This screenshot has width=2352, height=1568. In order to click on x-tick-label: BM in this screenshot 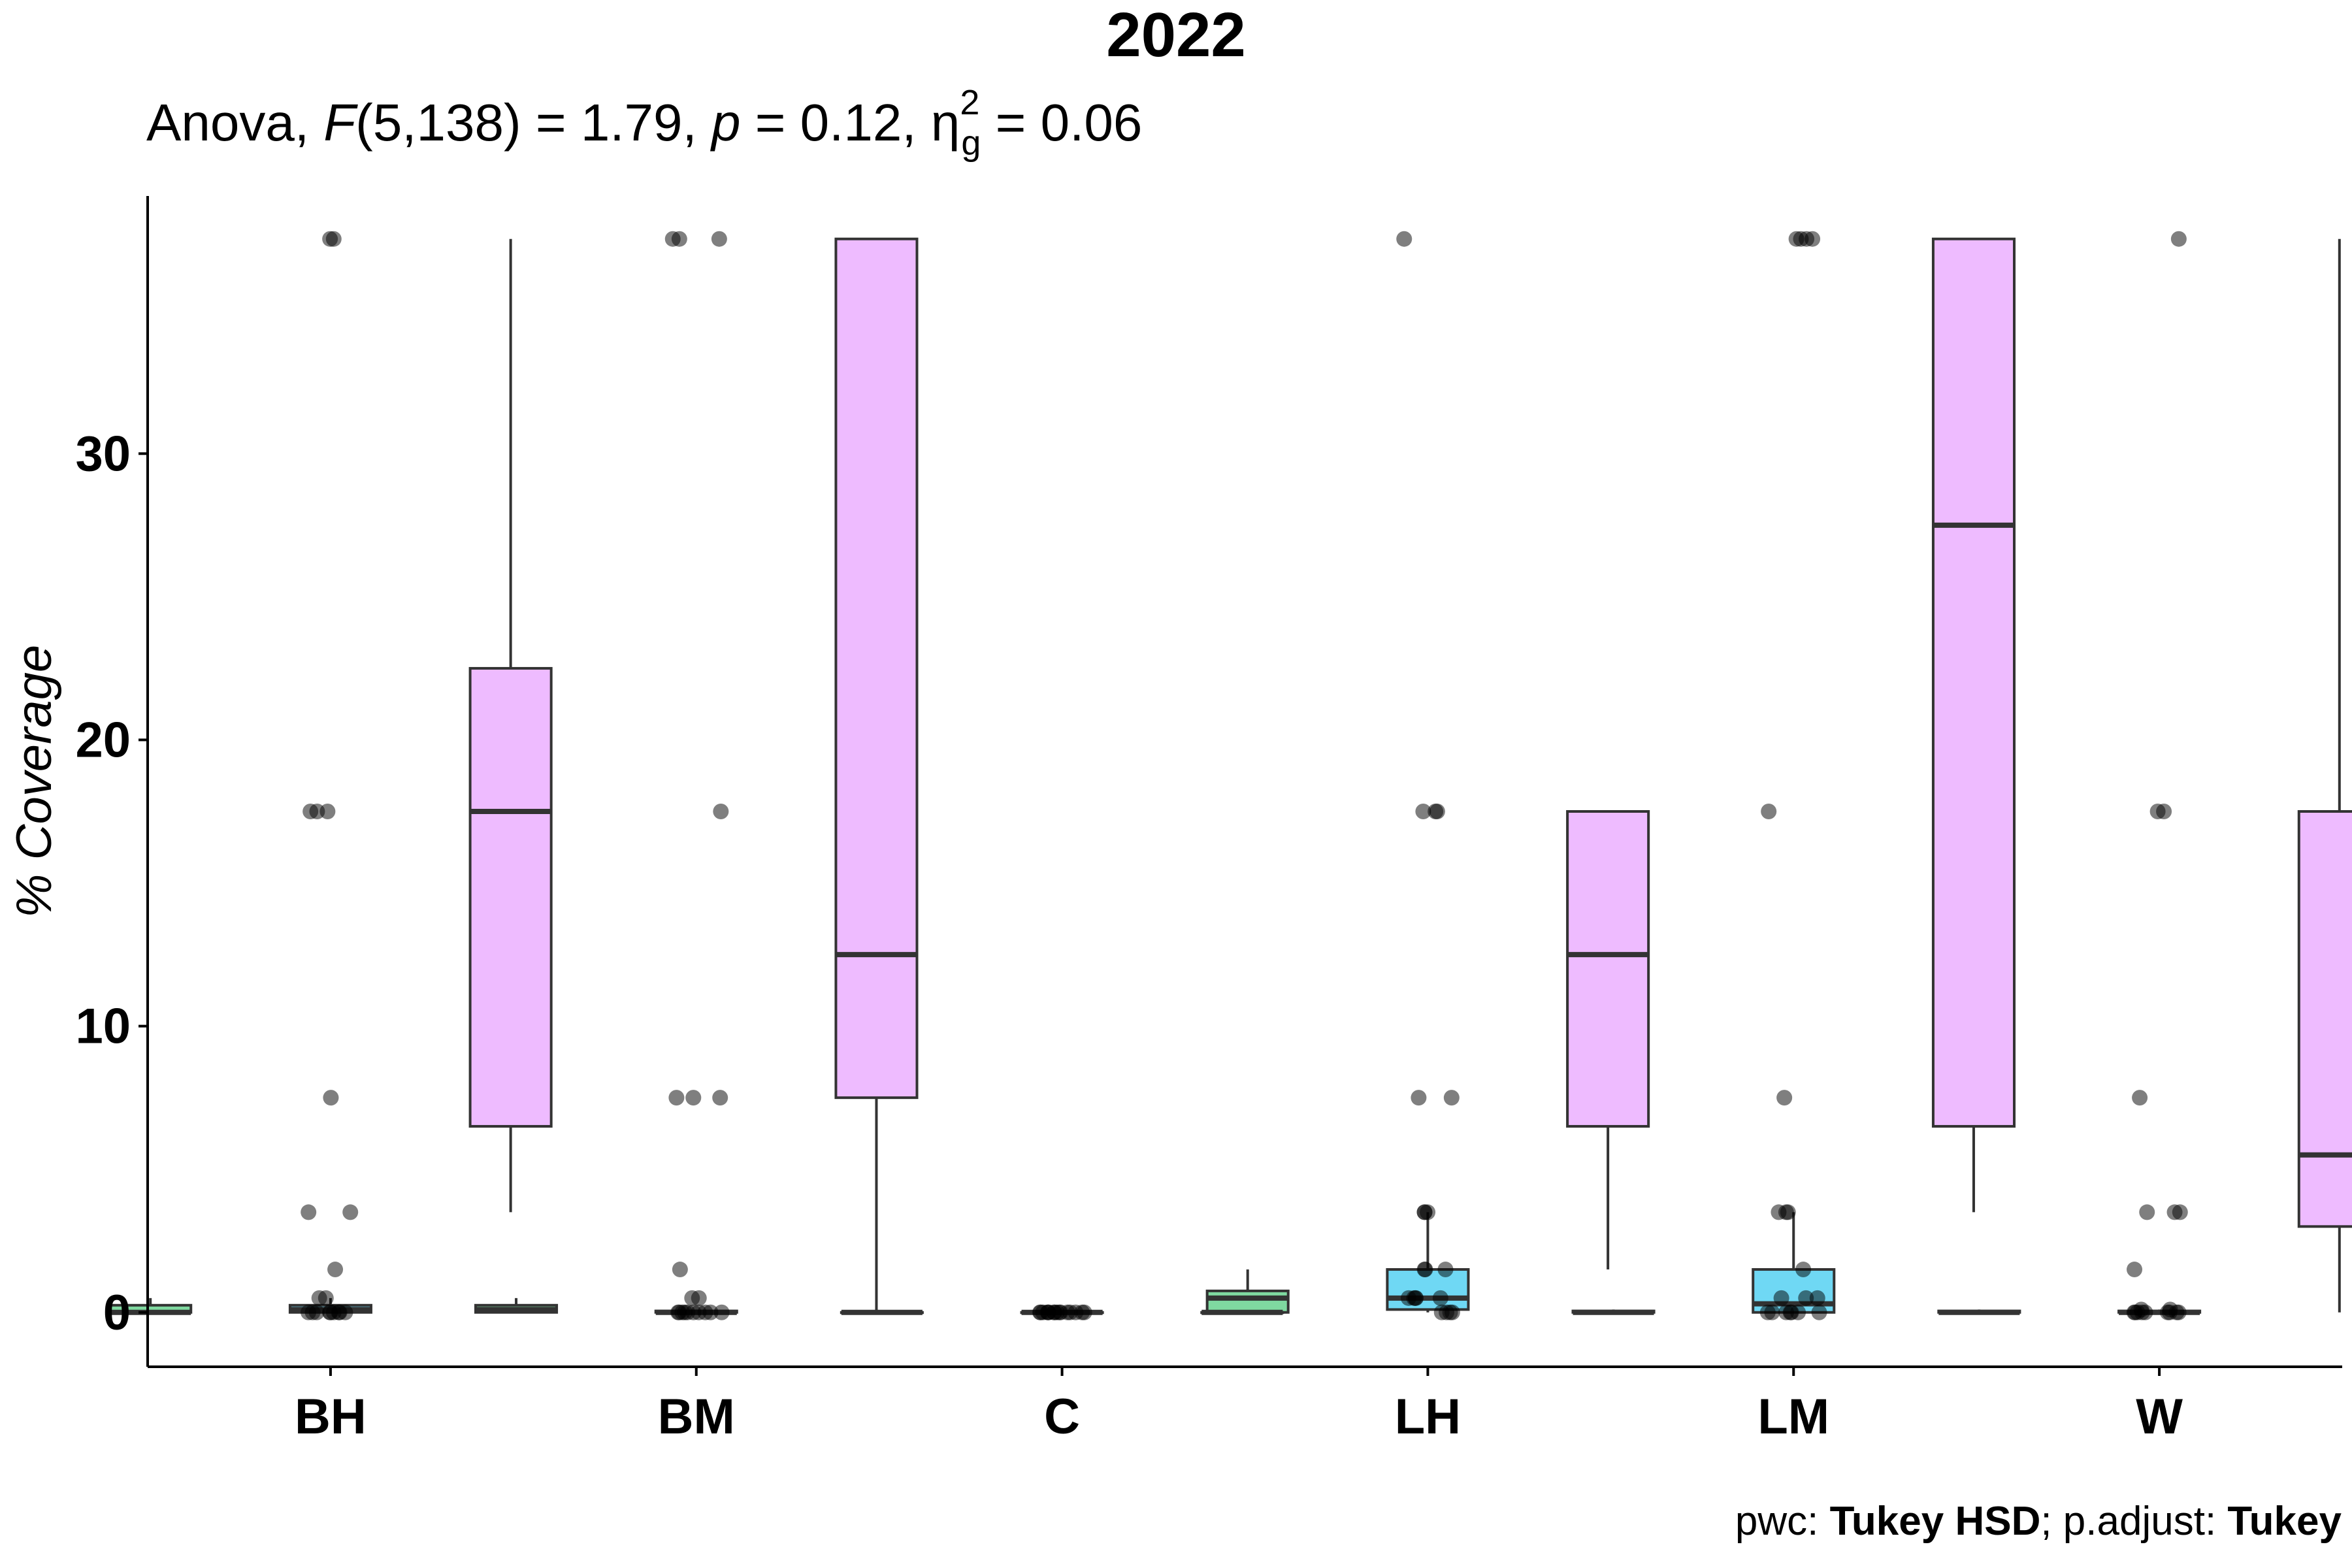, I will do `click(696, 1417)`.